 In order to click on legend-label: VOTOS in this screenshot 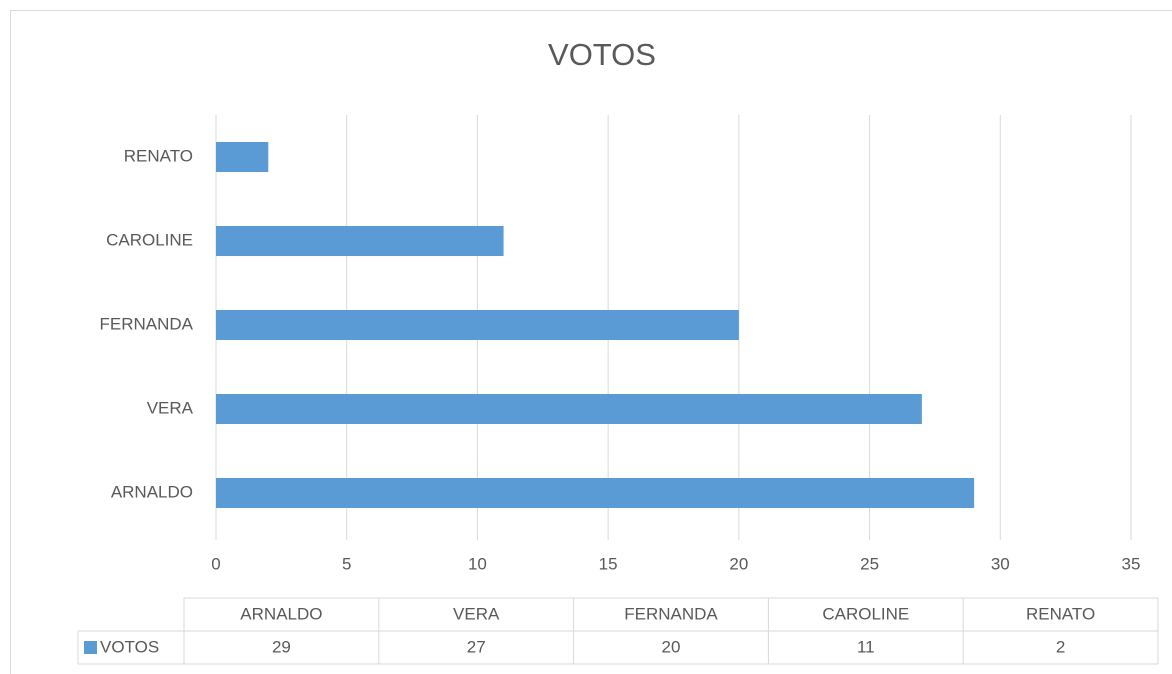, I will do `click(129, 646)`.